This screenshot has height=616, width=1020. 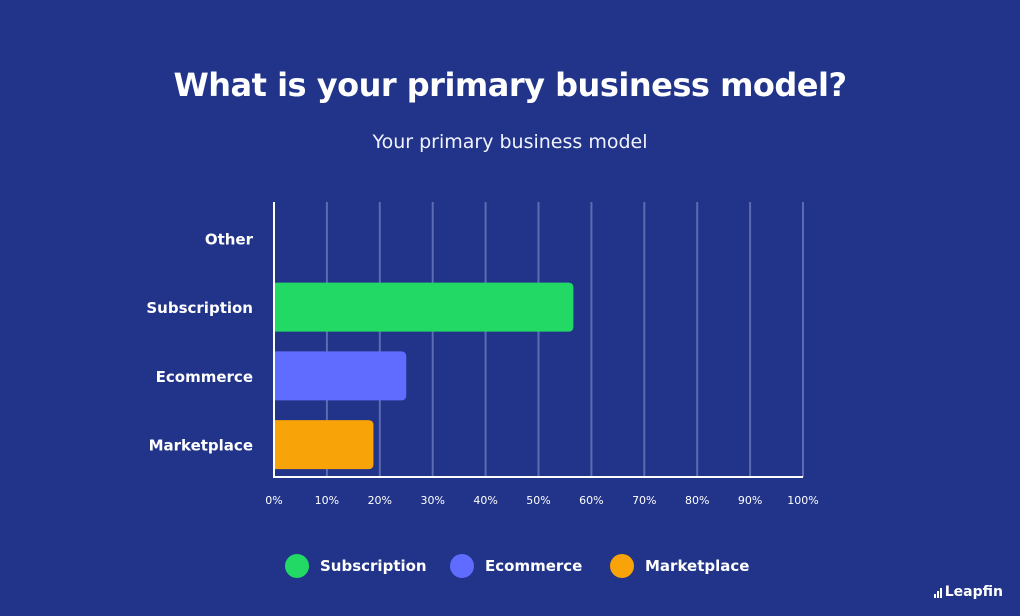 I want to click on chart-subtitle: Your primary business model, so click(x=510, y=142).